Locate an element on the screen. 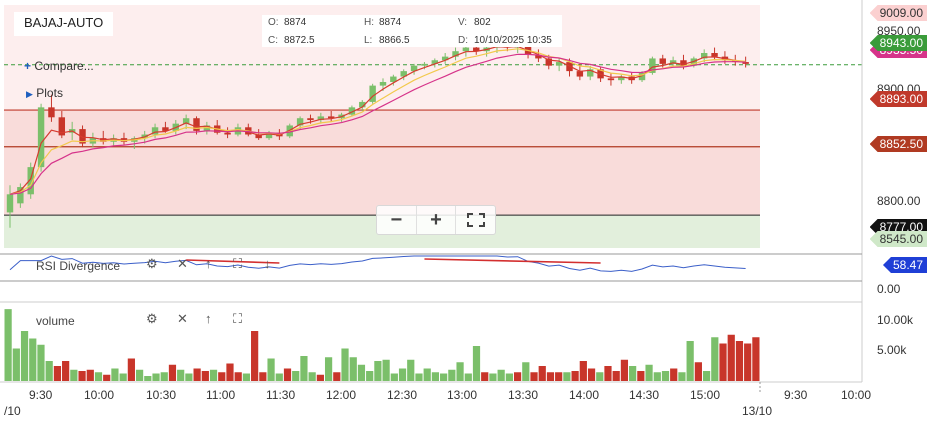  plots-label: Plots is located at coordinates (49, 93).